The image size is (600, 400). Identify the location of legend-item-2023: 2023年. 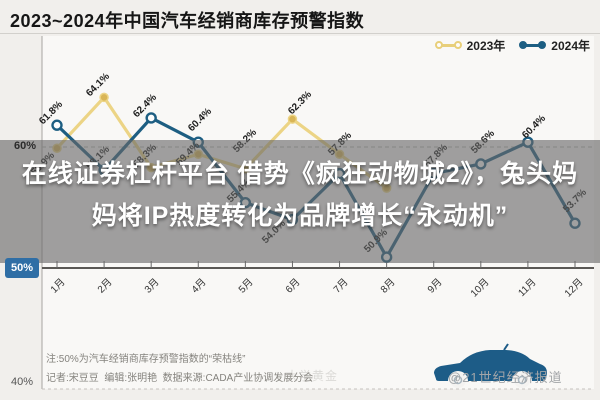
(470, 45).